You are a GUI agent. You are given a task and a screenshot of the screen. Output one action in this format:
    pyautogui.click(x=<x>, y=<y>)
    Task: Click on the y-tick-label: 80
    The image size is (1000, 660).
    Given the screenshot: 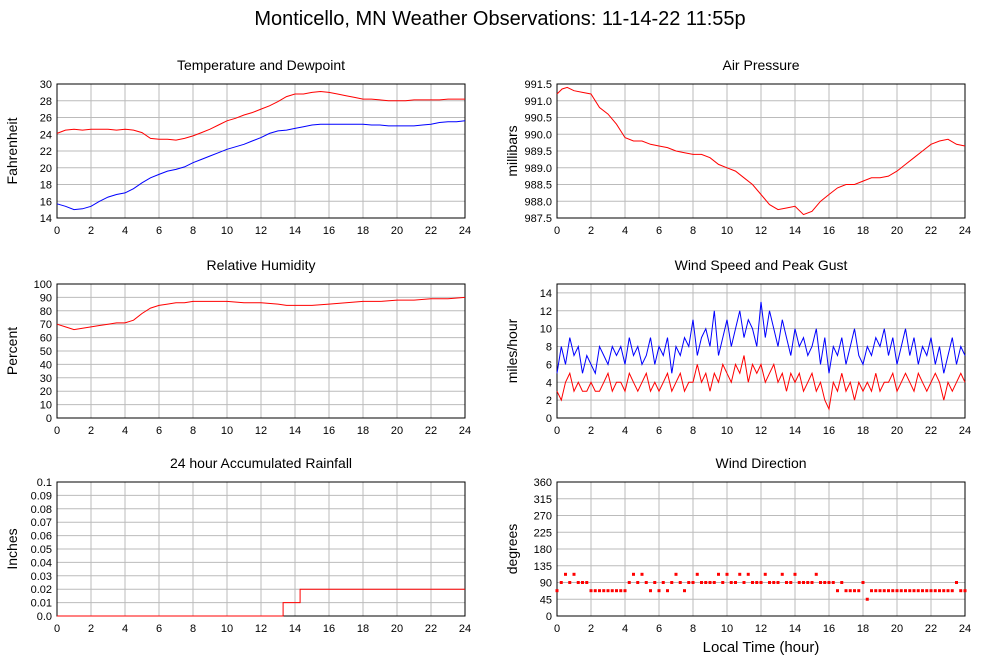 What is the action you would take?
    pyautogui.click(x=46, y=312)
    